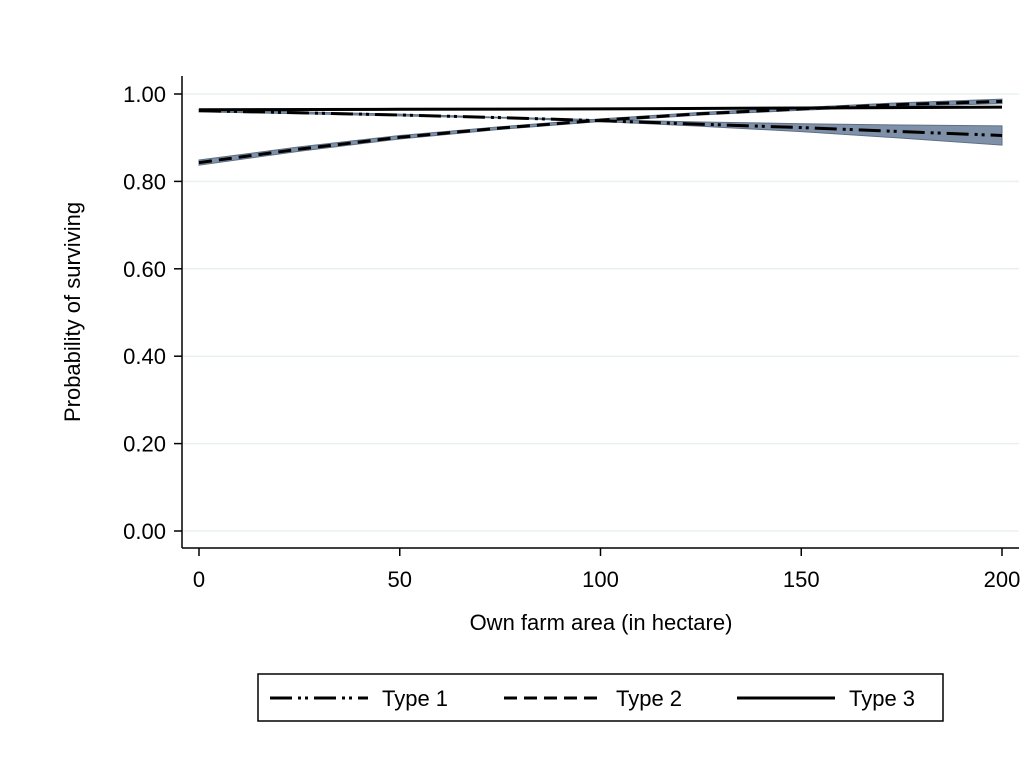 This screenshot has height=767, width=1036. I want to click on x-tick-label: 100, so click(600, 579).